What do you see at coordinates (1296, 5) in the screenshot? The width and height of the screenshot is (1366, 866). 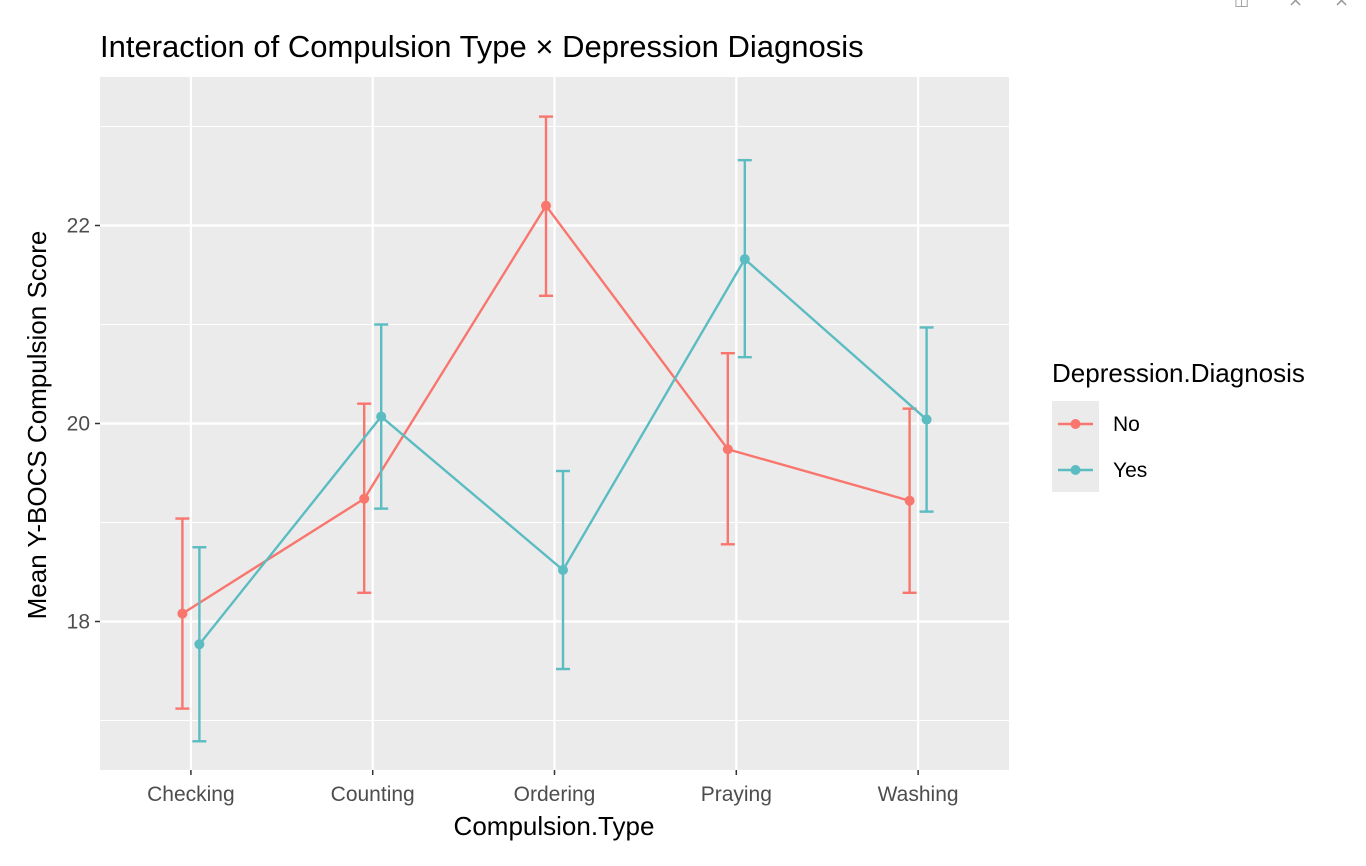 I see `close-icon: ×` at bounding box center [1296, 5].